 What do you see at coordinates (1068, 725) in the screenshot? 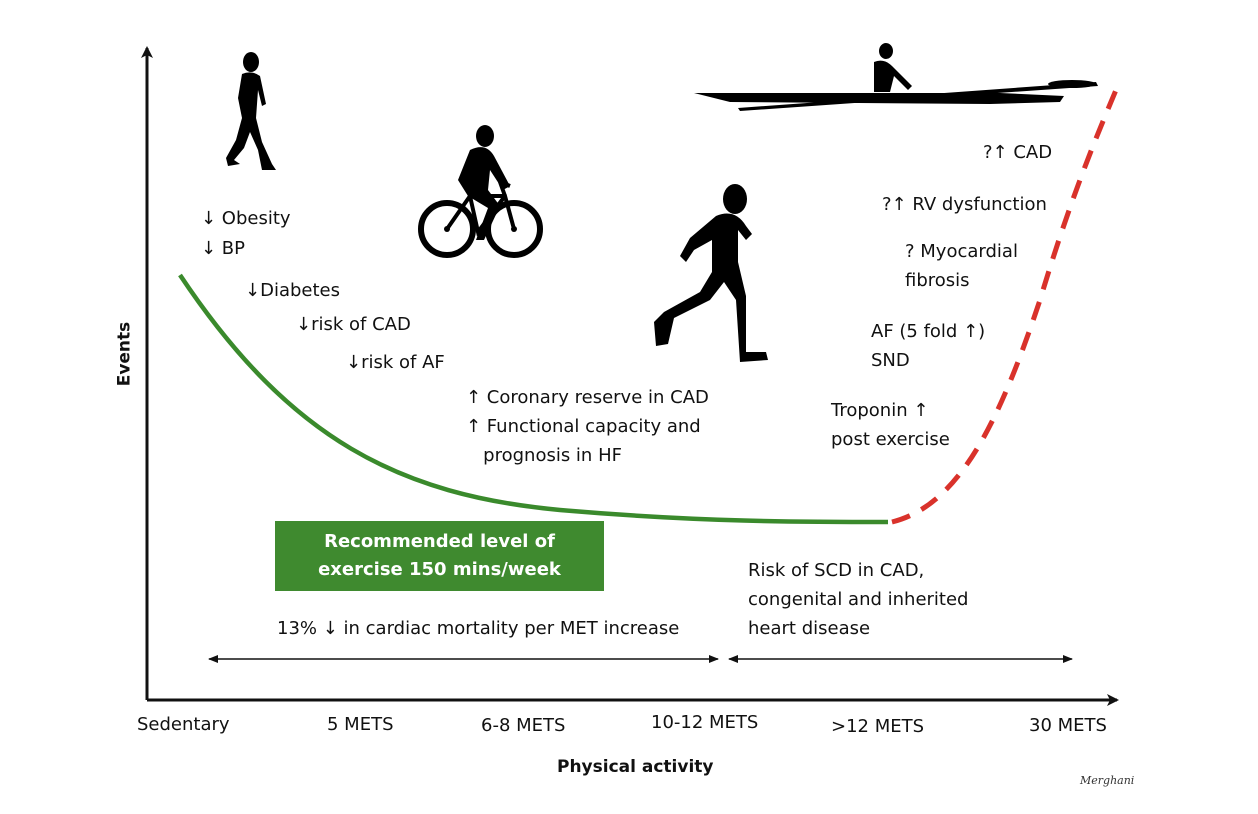
I see `x-tick-30-mets: 30 METS` at bounding box center [1068, 725].